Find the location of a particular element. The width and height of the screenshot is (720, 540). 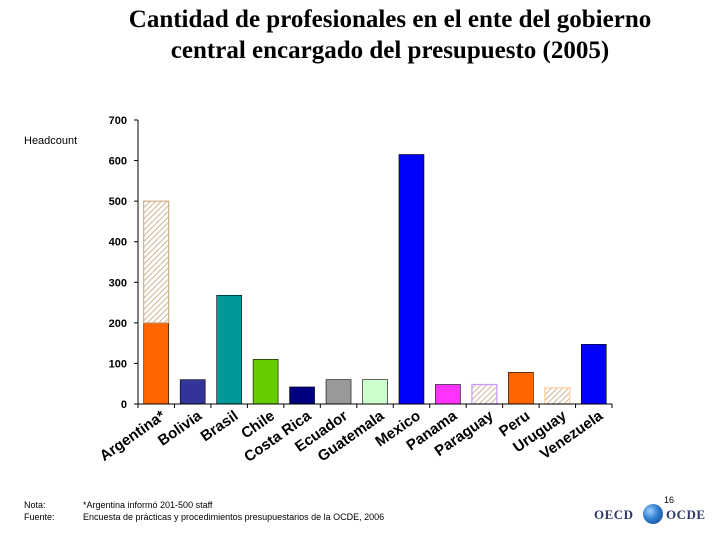

y-tick-label: 300 is located at coordinates (118, 283).